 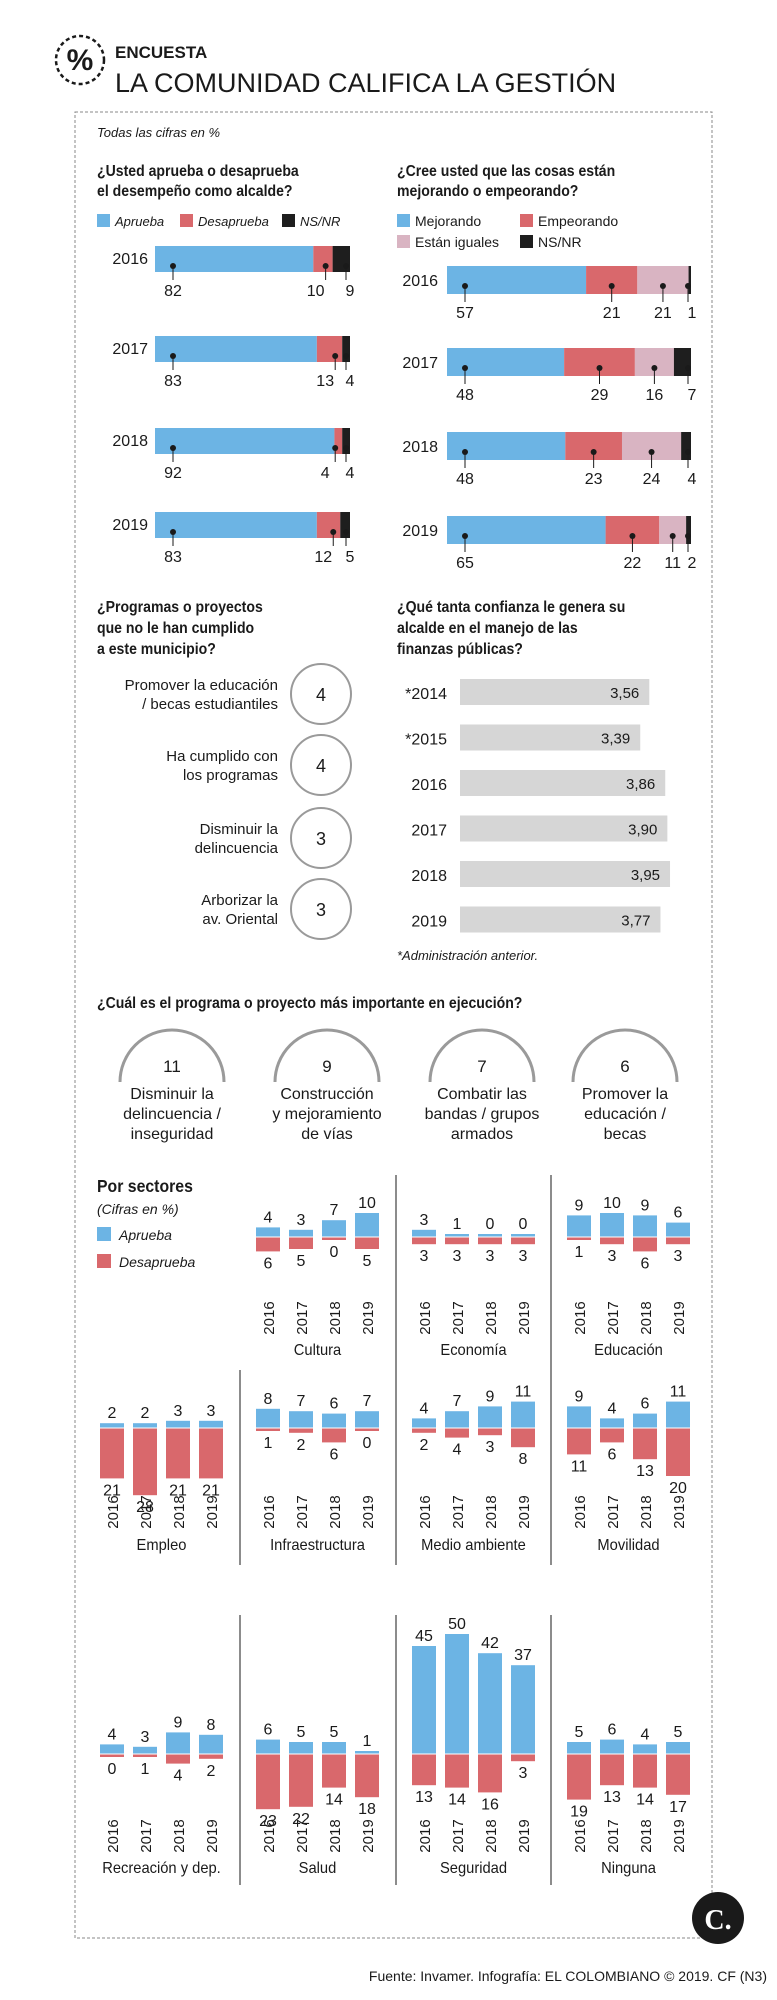 What do you see at coordinates (145, 1507) in the screenshot?
I see `sector-desaprueba-label: 28` at bounding box center [145, 1507].